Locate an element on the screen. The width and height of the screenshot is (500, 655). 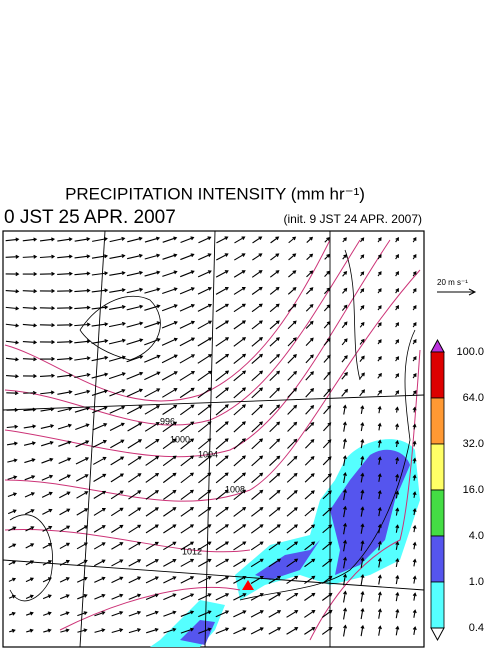
contour-label: 996 is located at coordinates (167, 421).